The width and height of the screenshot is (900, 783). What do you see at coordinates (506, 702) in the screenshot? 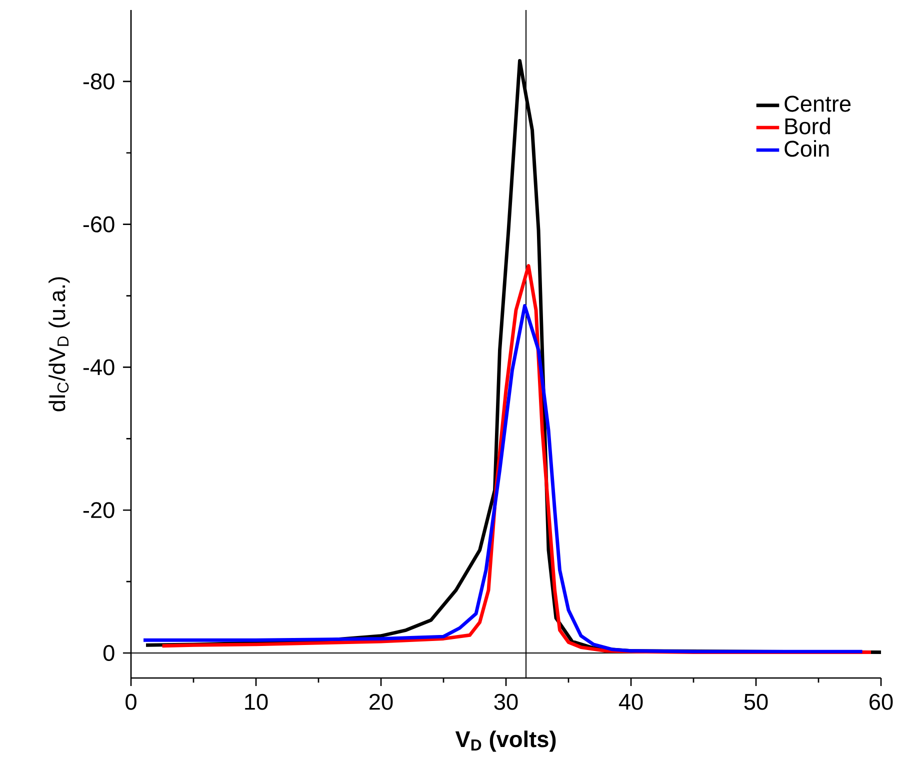
I see `x-tick-label: 30` at bounding box center [506, 702].